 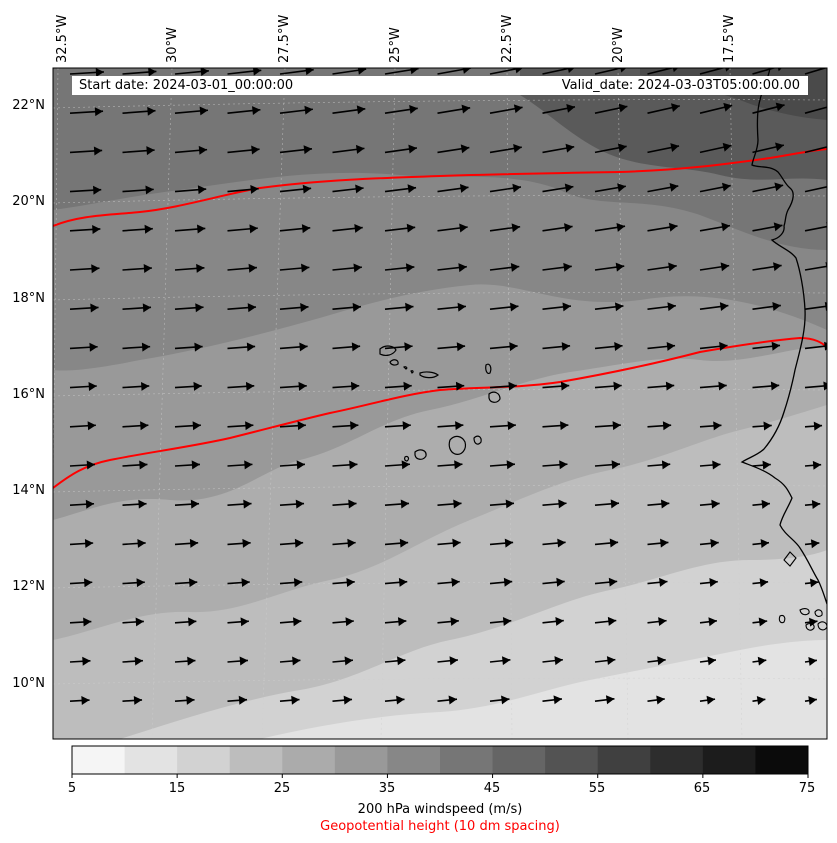 What do you see at coordinates (802, 591) in the screenshot?
I see `bijagos-islands` at bounding box center [802, 591].